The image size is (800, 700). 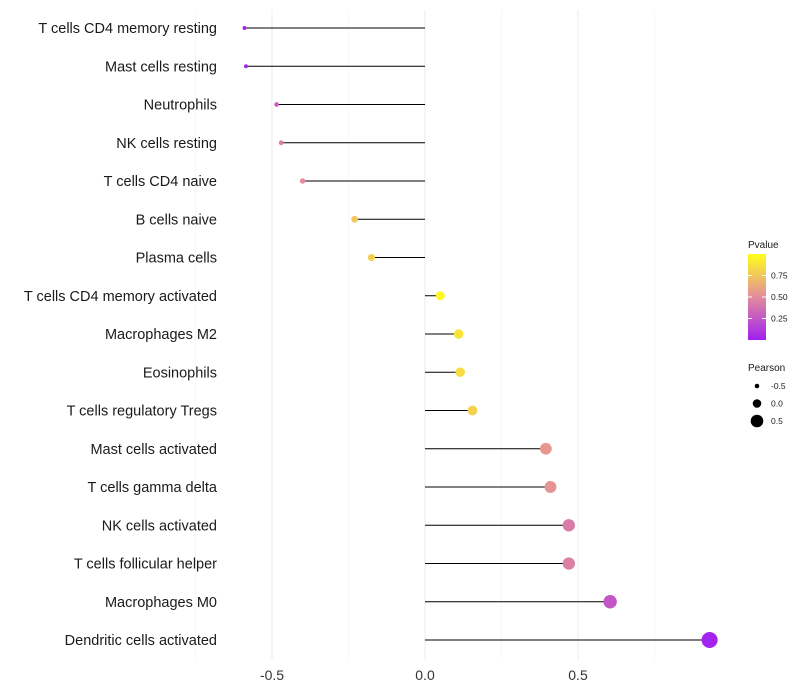 What do you see at coordinates (766, 368) in the screenshot?
I see `pearson-legend-title: Pearson` at bounding box center [766, 368].